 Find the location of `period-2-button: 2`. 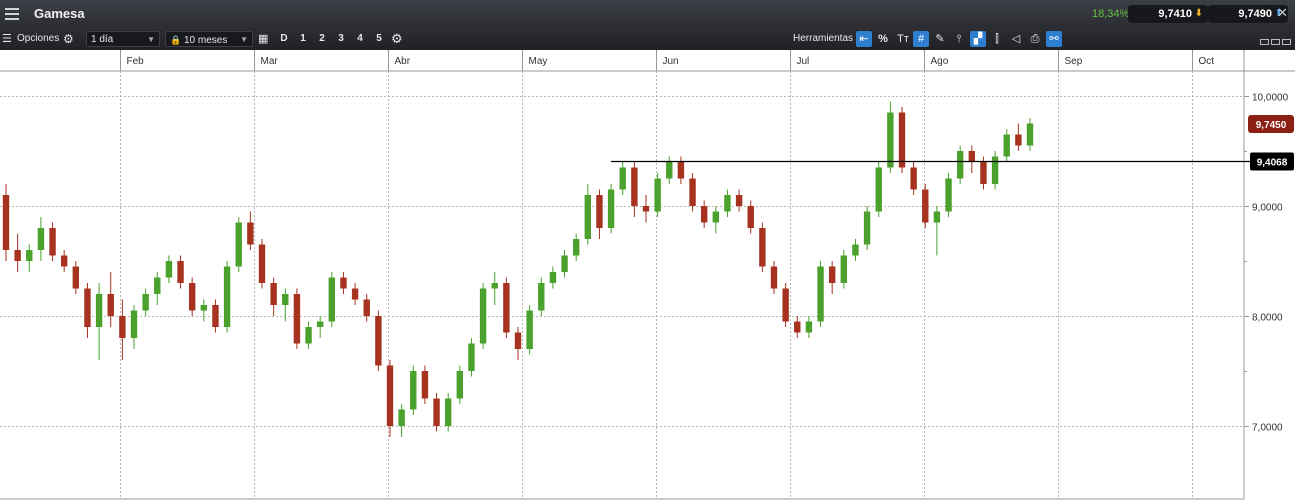

period-2-button: 2 is located at coordinates (322, 38).